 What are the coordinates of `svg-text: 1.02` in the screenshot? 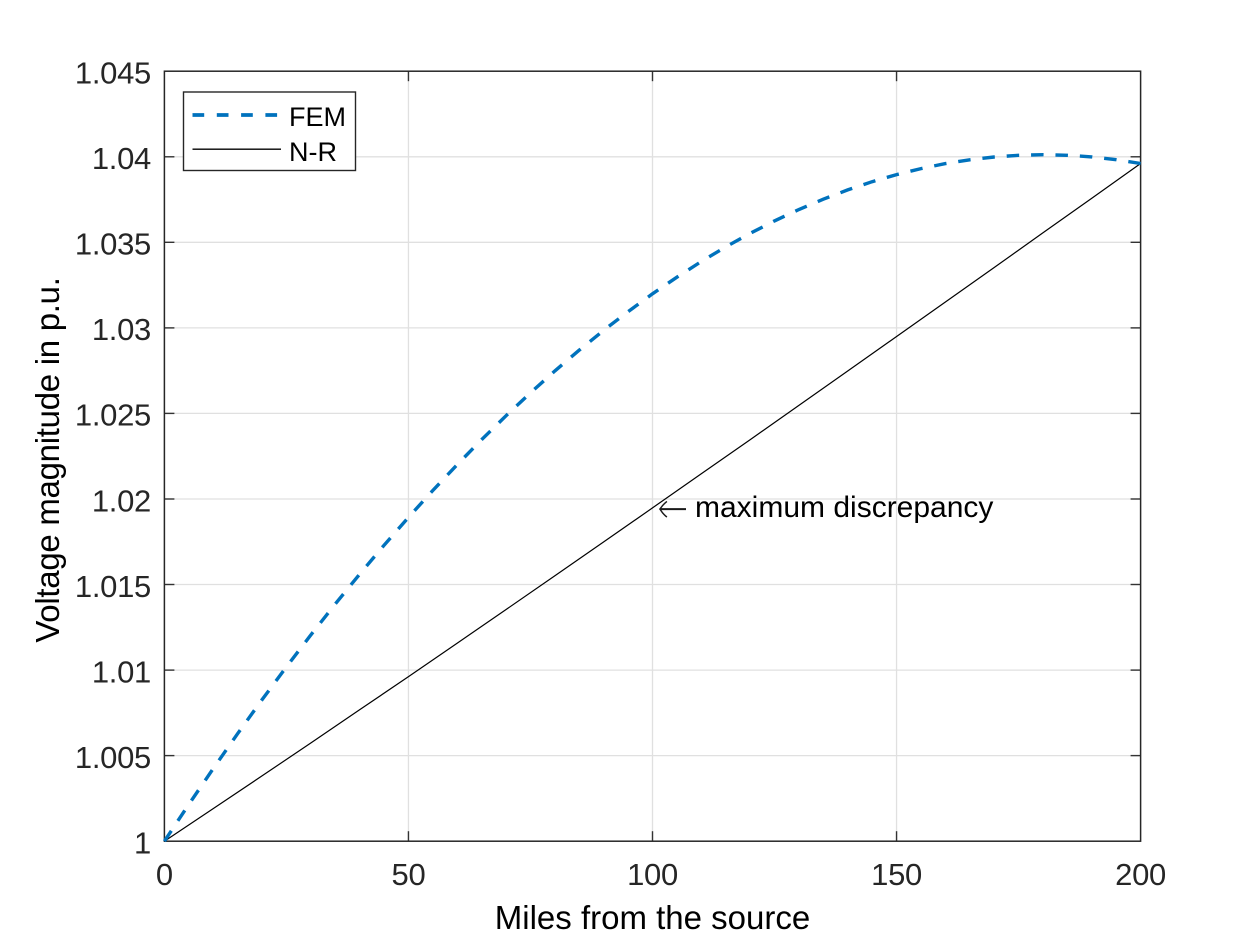 It's located at (121, 500).